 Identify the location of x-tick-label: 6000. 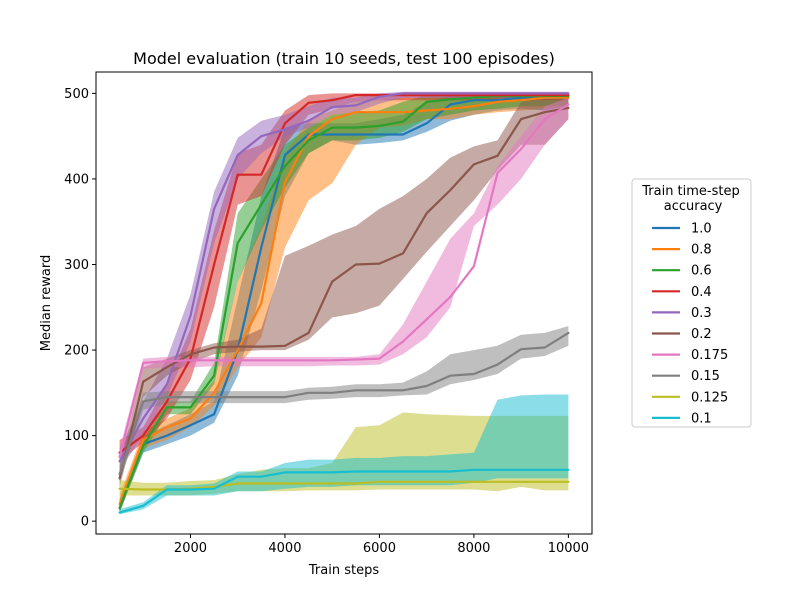
(379, 548).